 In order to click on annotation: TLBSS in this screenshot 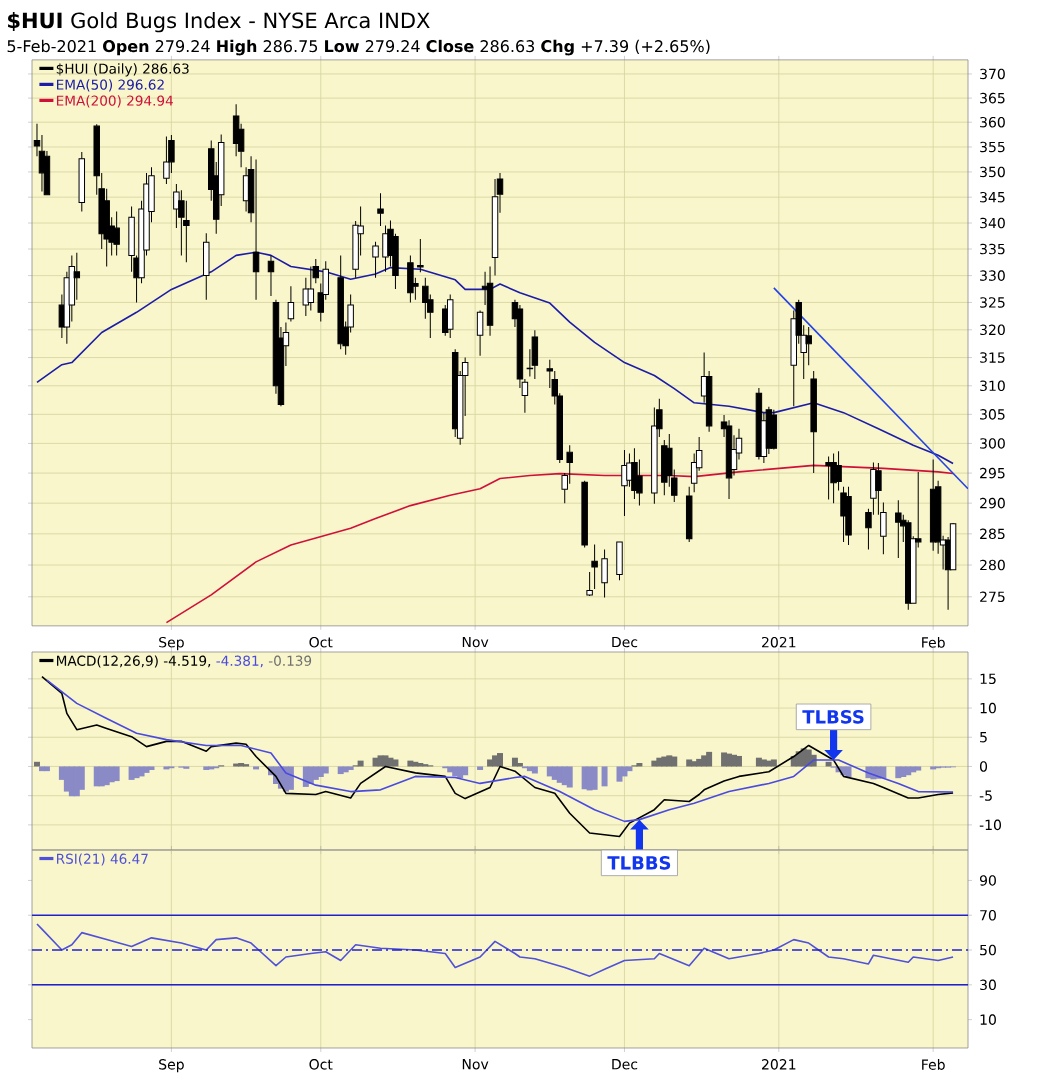, I will do `click(833, 717)`.